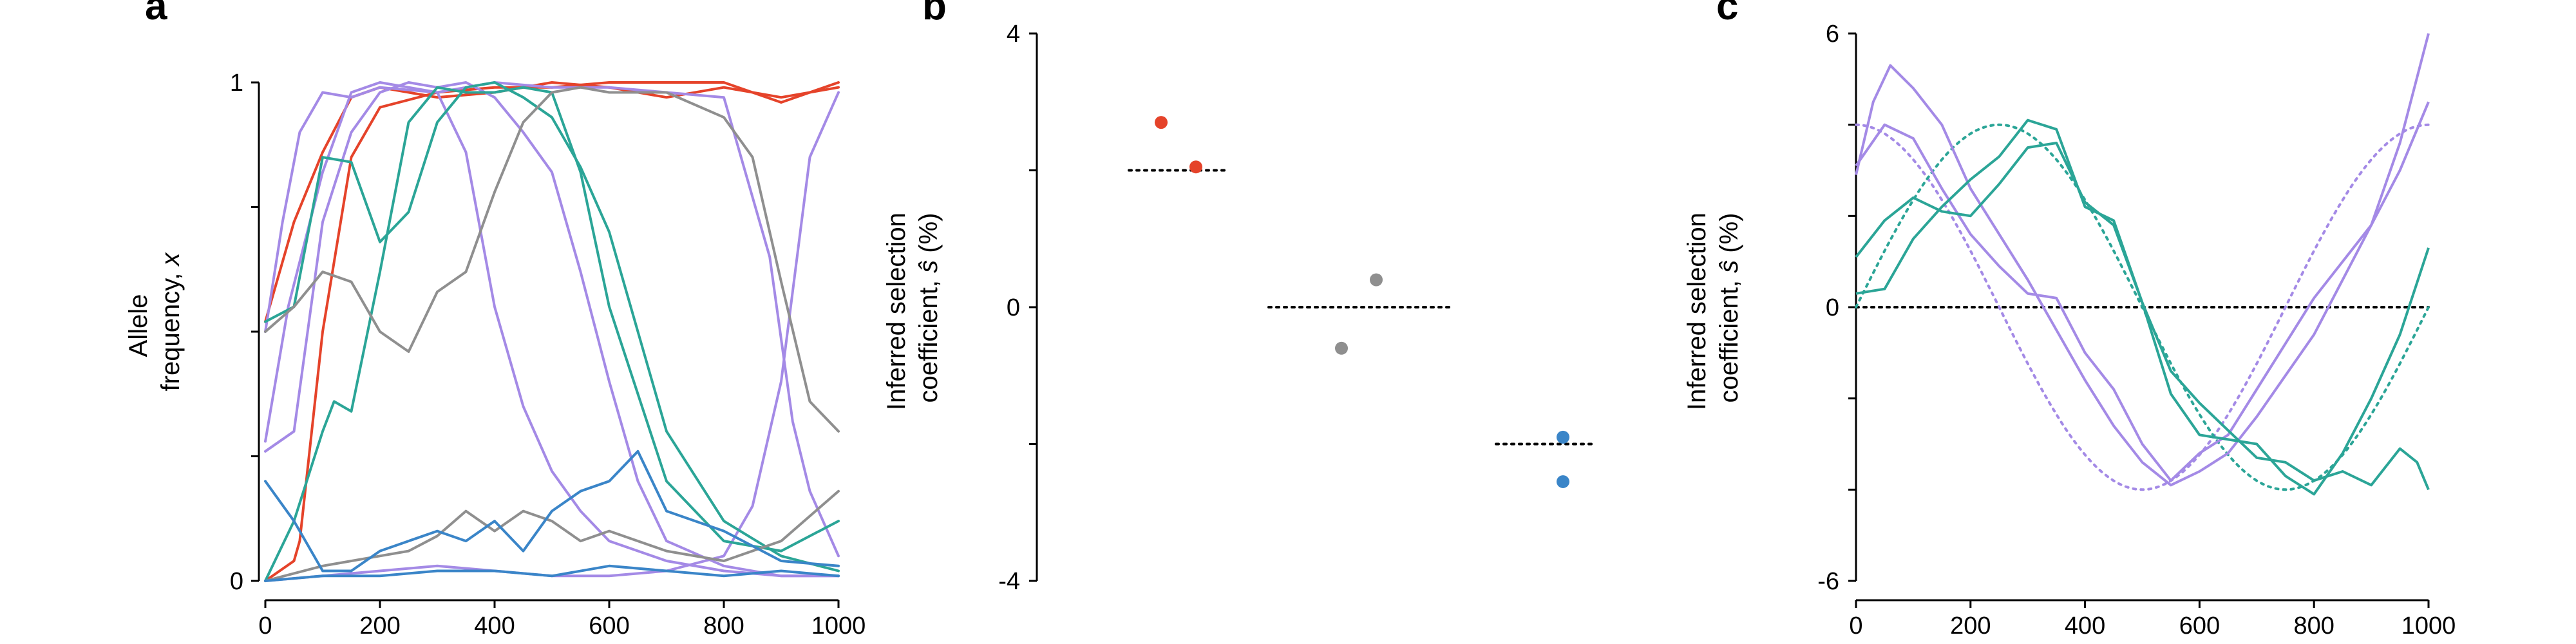  Describe the element at coordinates (237, 83) in the screenshot. I see `panel-a-ytick-label: 1` at that location.